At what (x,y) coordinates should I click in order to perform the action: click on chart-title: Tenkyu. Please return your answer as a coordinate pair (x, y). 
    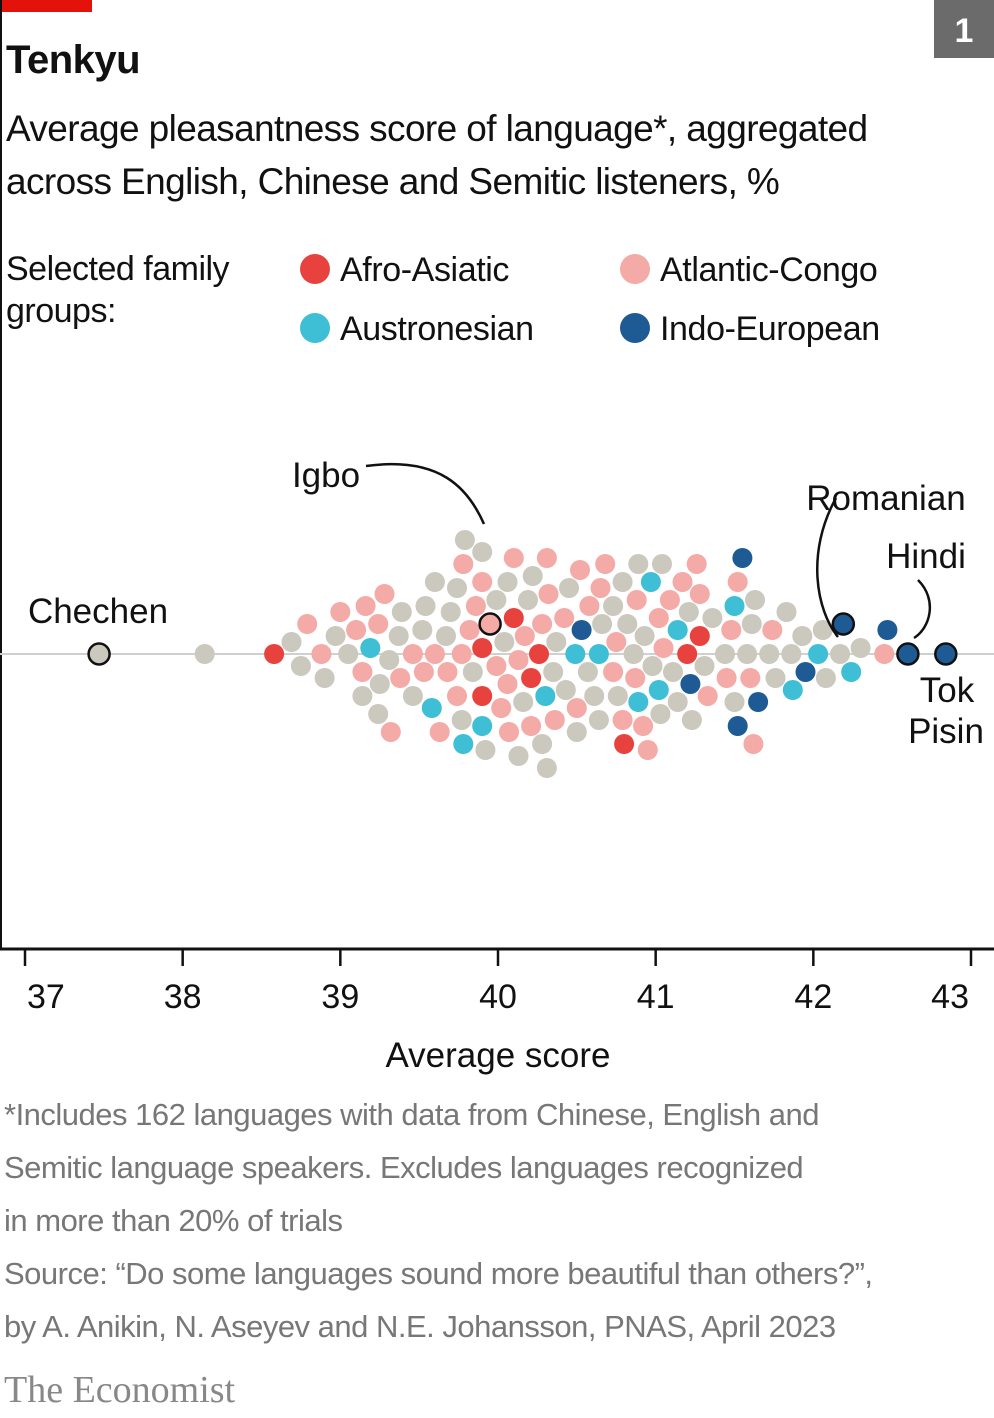
    Looking at the image, I should click on (73, 60).